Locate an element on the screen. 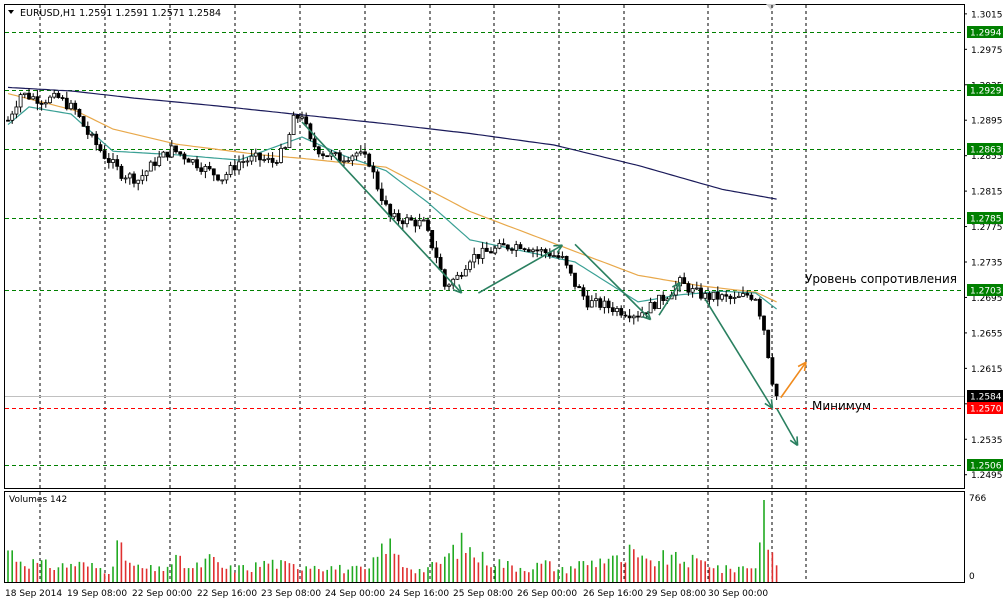 The height and width of the screenshot is (602, 1008). triangle-down-icon is located at coordinates (11, 12).